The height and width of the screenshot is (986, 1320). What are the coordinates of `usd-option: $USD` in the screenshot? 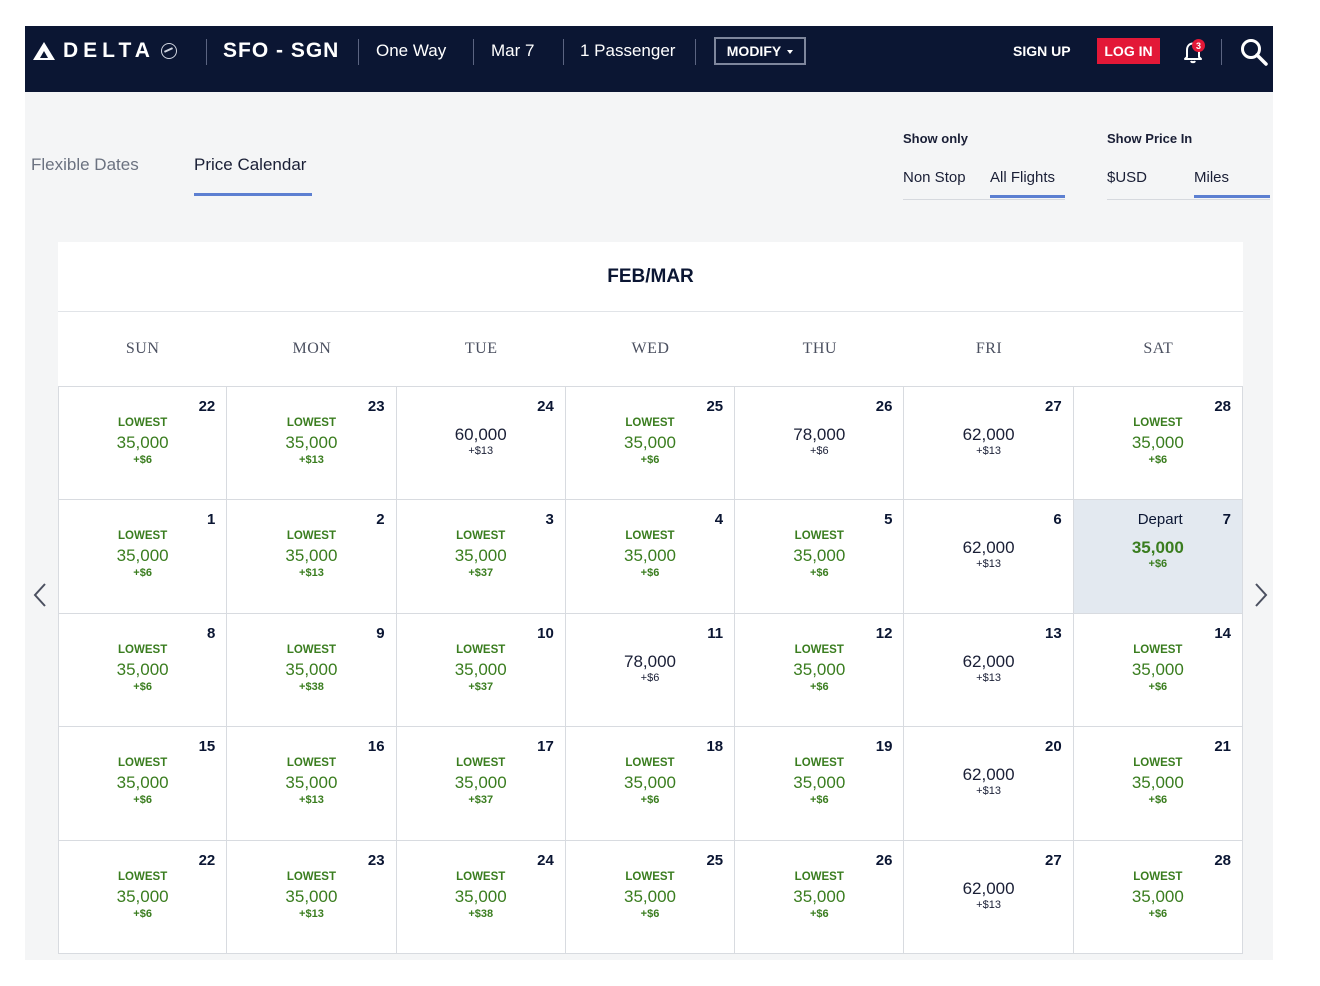 It's located at (1127, 177).